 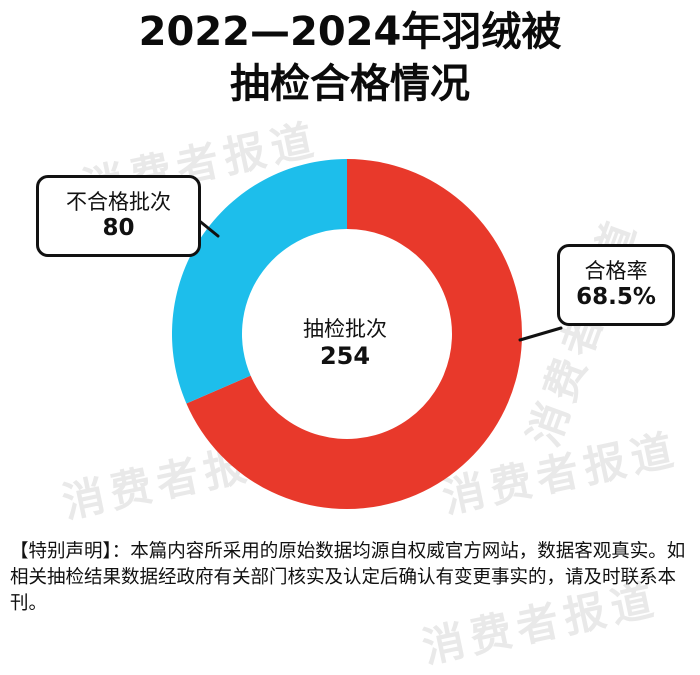 What do you see at coordinates (616, 297) in the screenshot?
I see `callout-pass-rate-value: 68.5%` at bounding box center [616, 297].